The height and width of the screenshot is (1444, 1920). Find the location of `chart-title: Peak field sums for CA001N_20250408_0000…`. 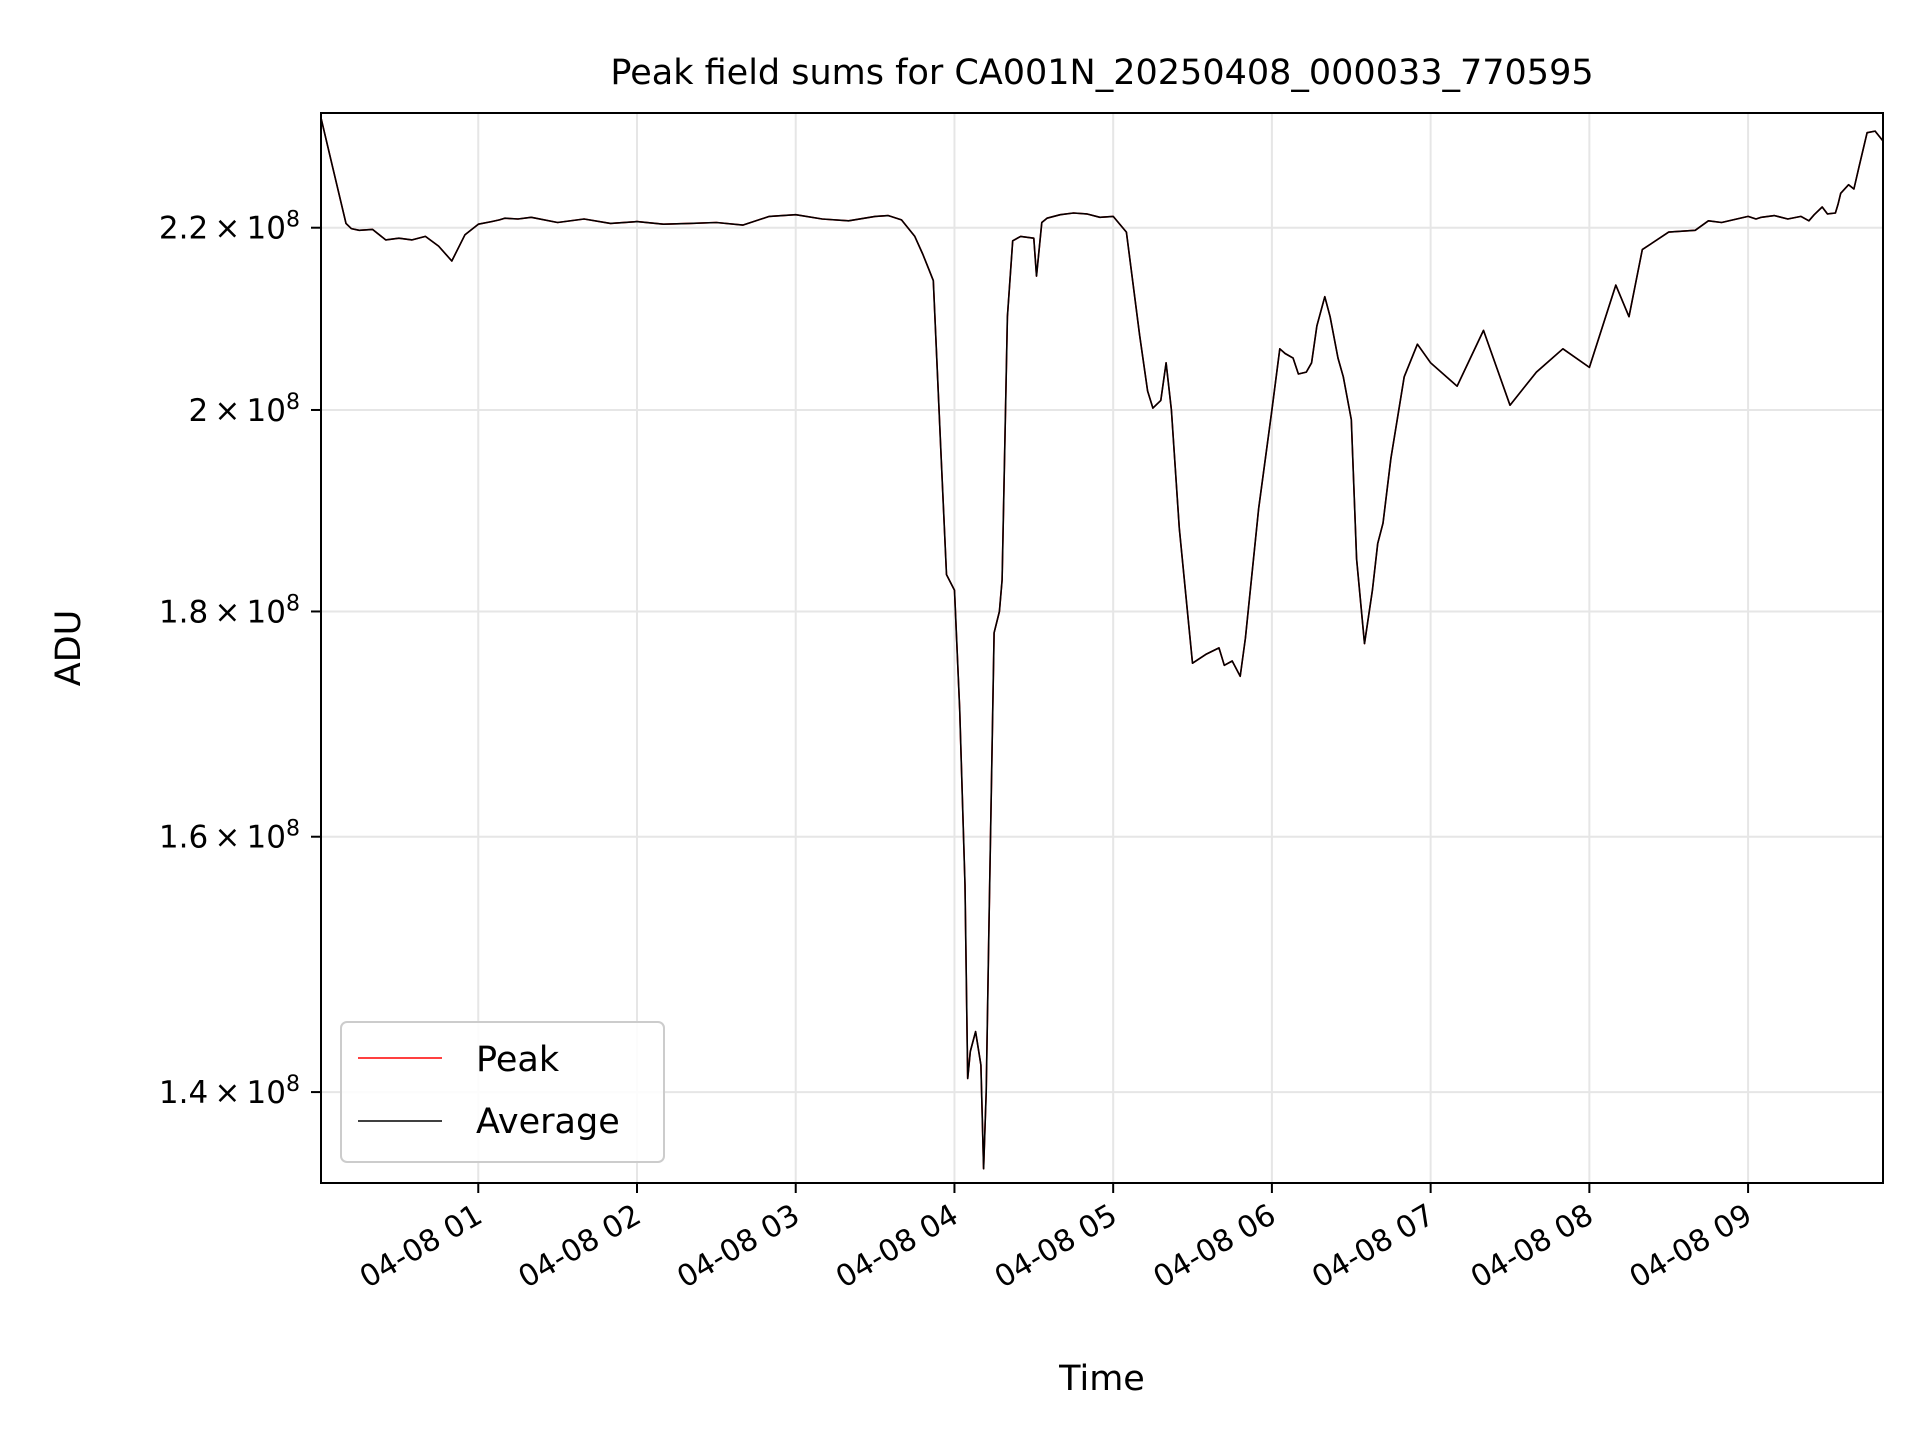

chart-title: Peak field sums for CA001N_20250408_0000… is located at coordinates (1101, 73).